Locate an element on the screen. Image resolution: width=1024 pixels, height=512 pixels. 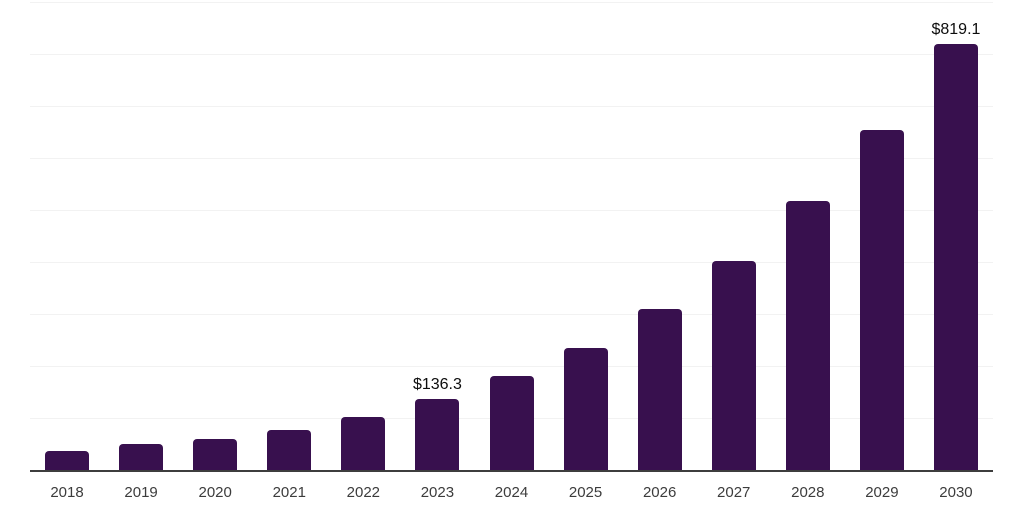
x-tick-label-2022: 2022 is located at coordinates (363, 492).